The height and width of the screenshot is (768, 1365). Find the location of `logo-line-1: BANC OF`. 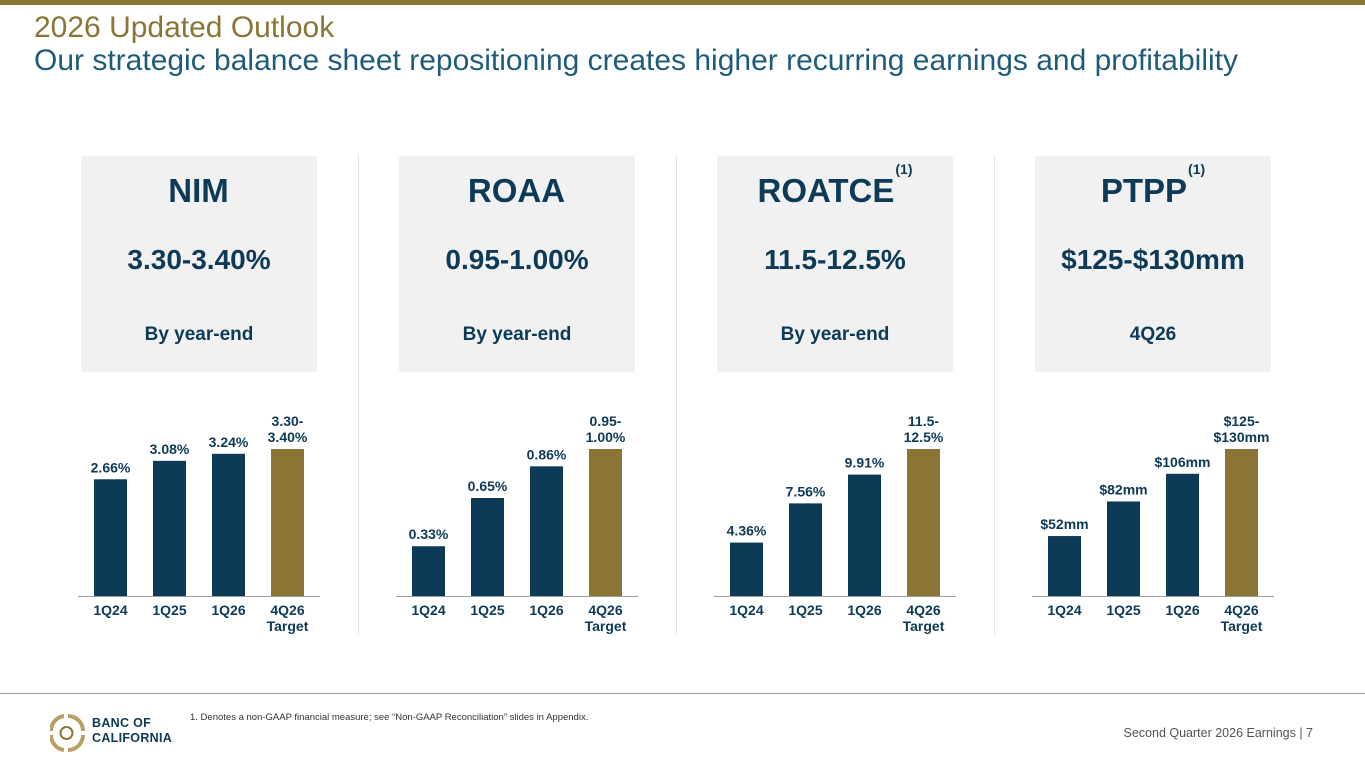

logo-line-1: BANC OF is located at coordinates (122, 723).